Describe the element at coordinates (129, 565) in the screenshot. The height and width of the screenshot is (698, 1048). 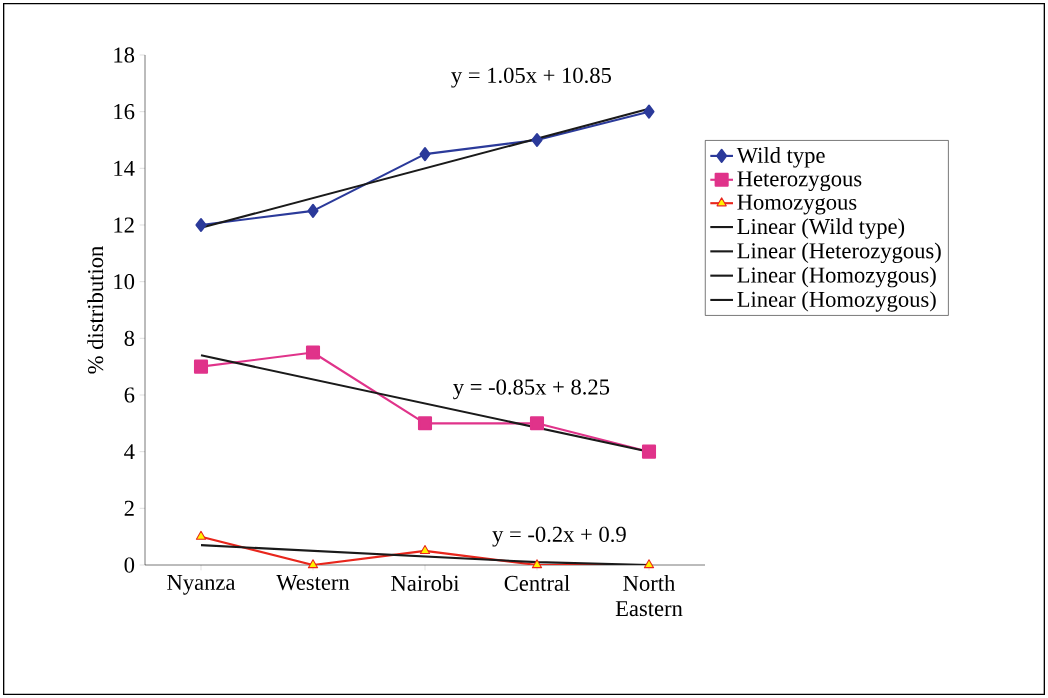
I see `y-tick-label: 0` at that location.